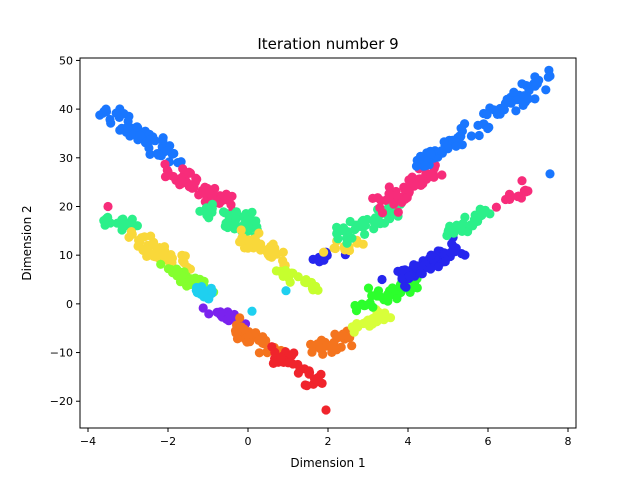 The height and width of the screenshot is (480, 640). What do you see at coordinates (65, 231) in the screenshot?
I see `y-axis-ticks: −20 −10 0 10 20 30 40 50` at bounding box center [65, 231].